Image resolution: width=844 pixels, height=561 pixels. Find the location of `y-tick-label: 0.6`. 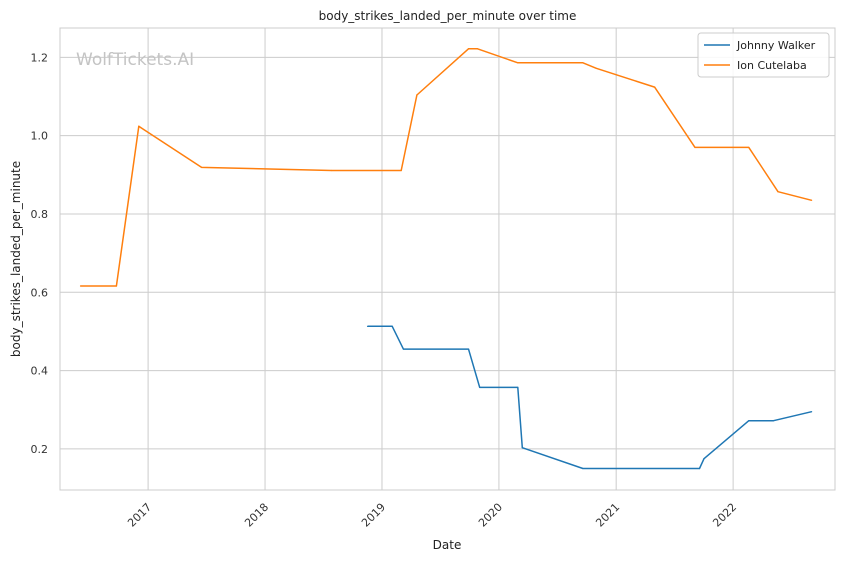

y-tick-label: 0.6 is located at coordinates (40, 292).